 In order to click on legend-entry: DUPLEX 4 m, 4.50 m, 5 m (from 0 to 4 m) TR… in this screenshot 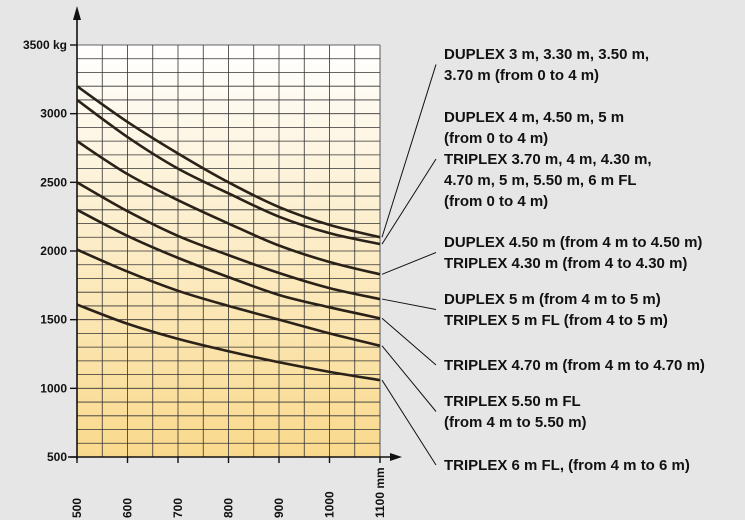, I will do `click(548, 159)`.